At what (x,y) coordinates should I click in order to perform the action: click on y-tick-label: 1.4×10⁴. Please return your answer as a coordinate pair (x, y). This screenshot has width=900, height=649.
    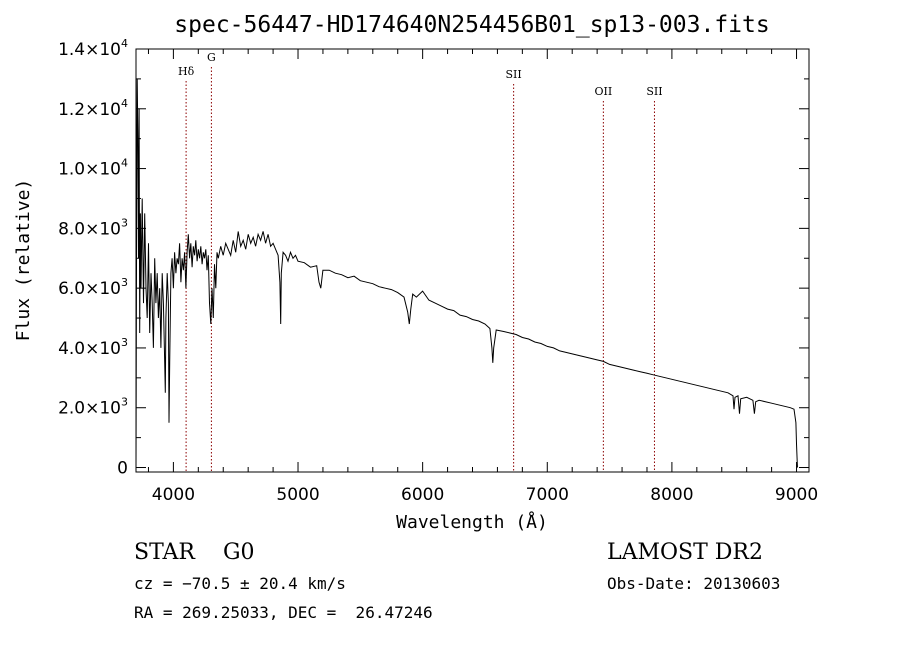
    Looking at the image, I should click on (93, 48).